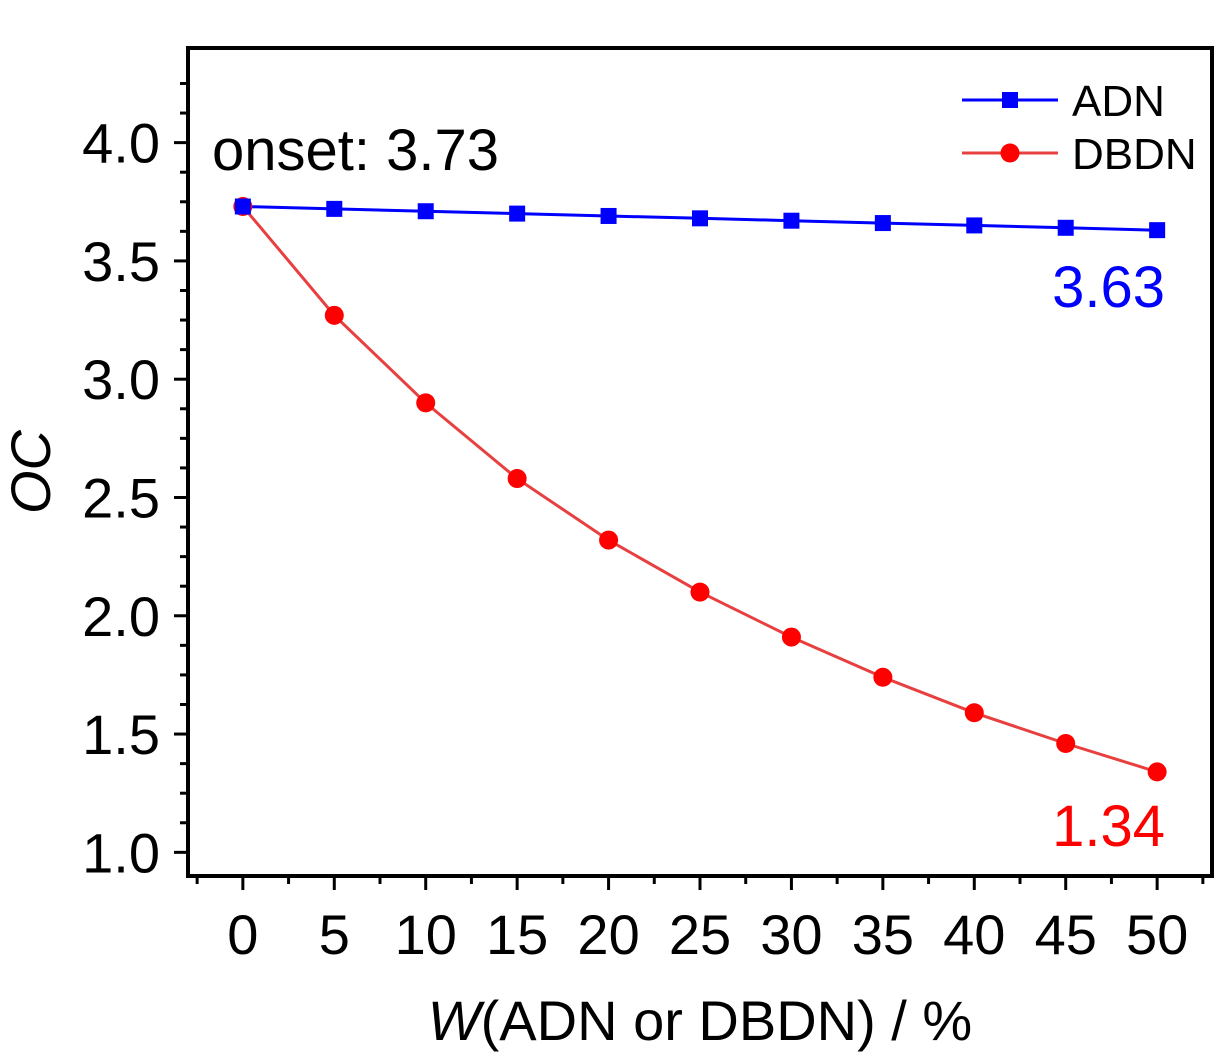  Describe the element at coordinates (121, 379) in the screenshot. I see `y-tick-label: 3.0` at that location.